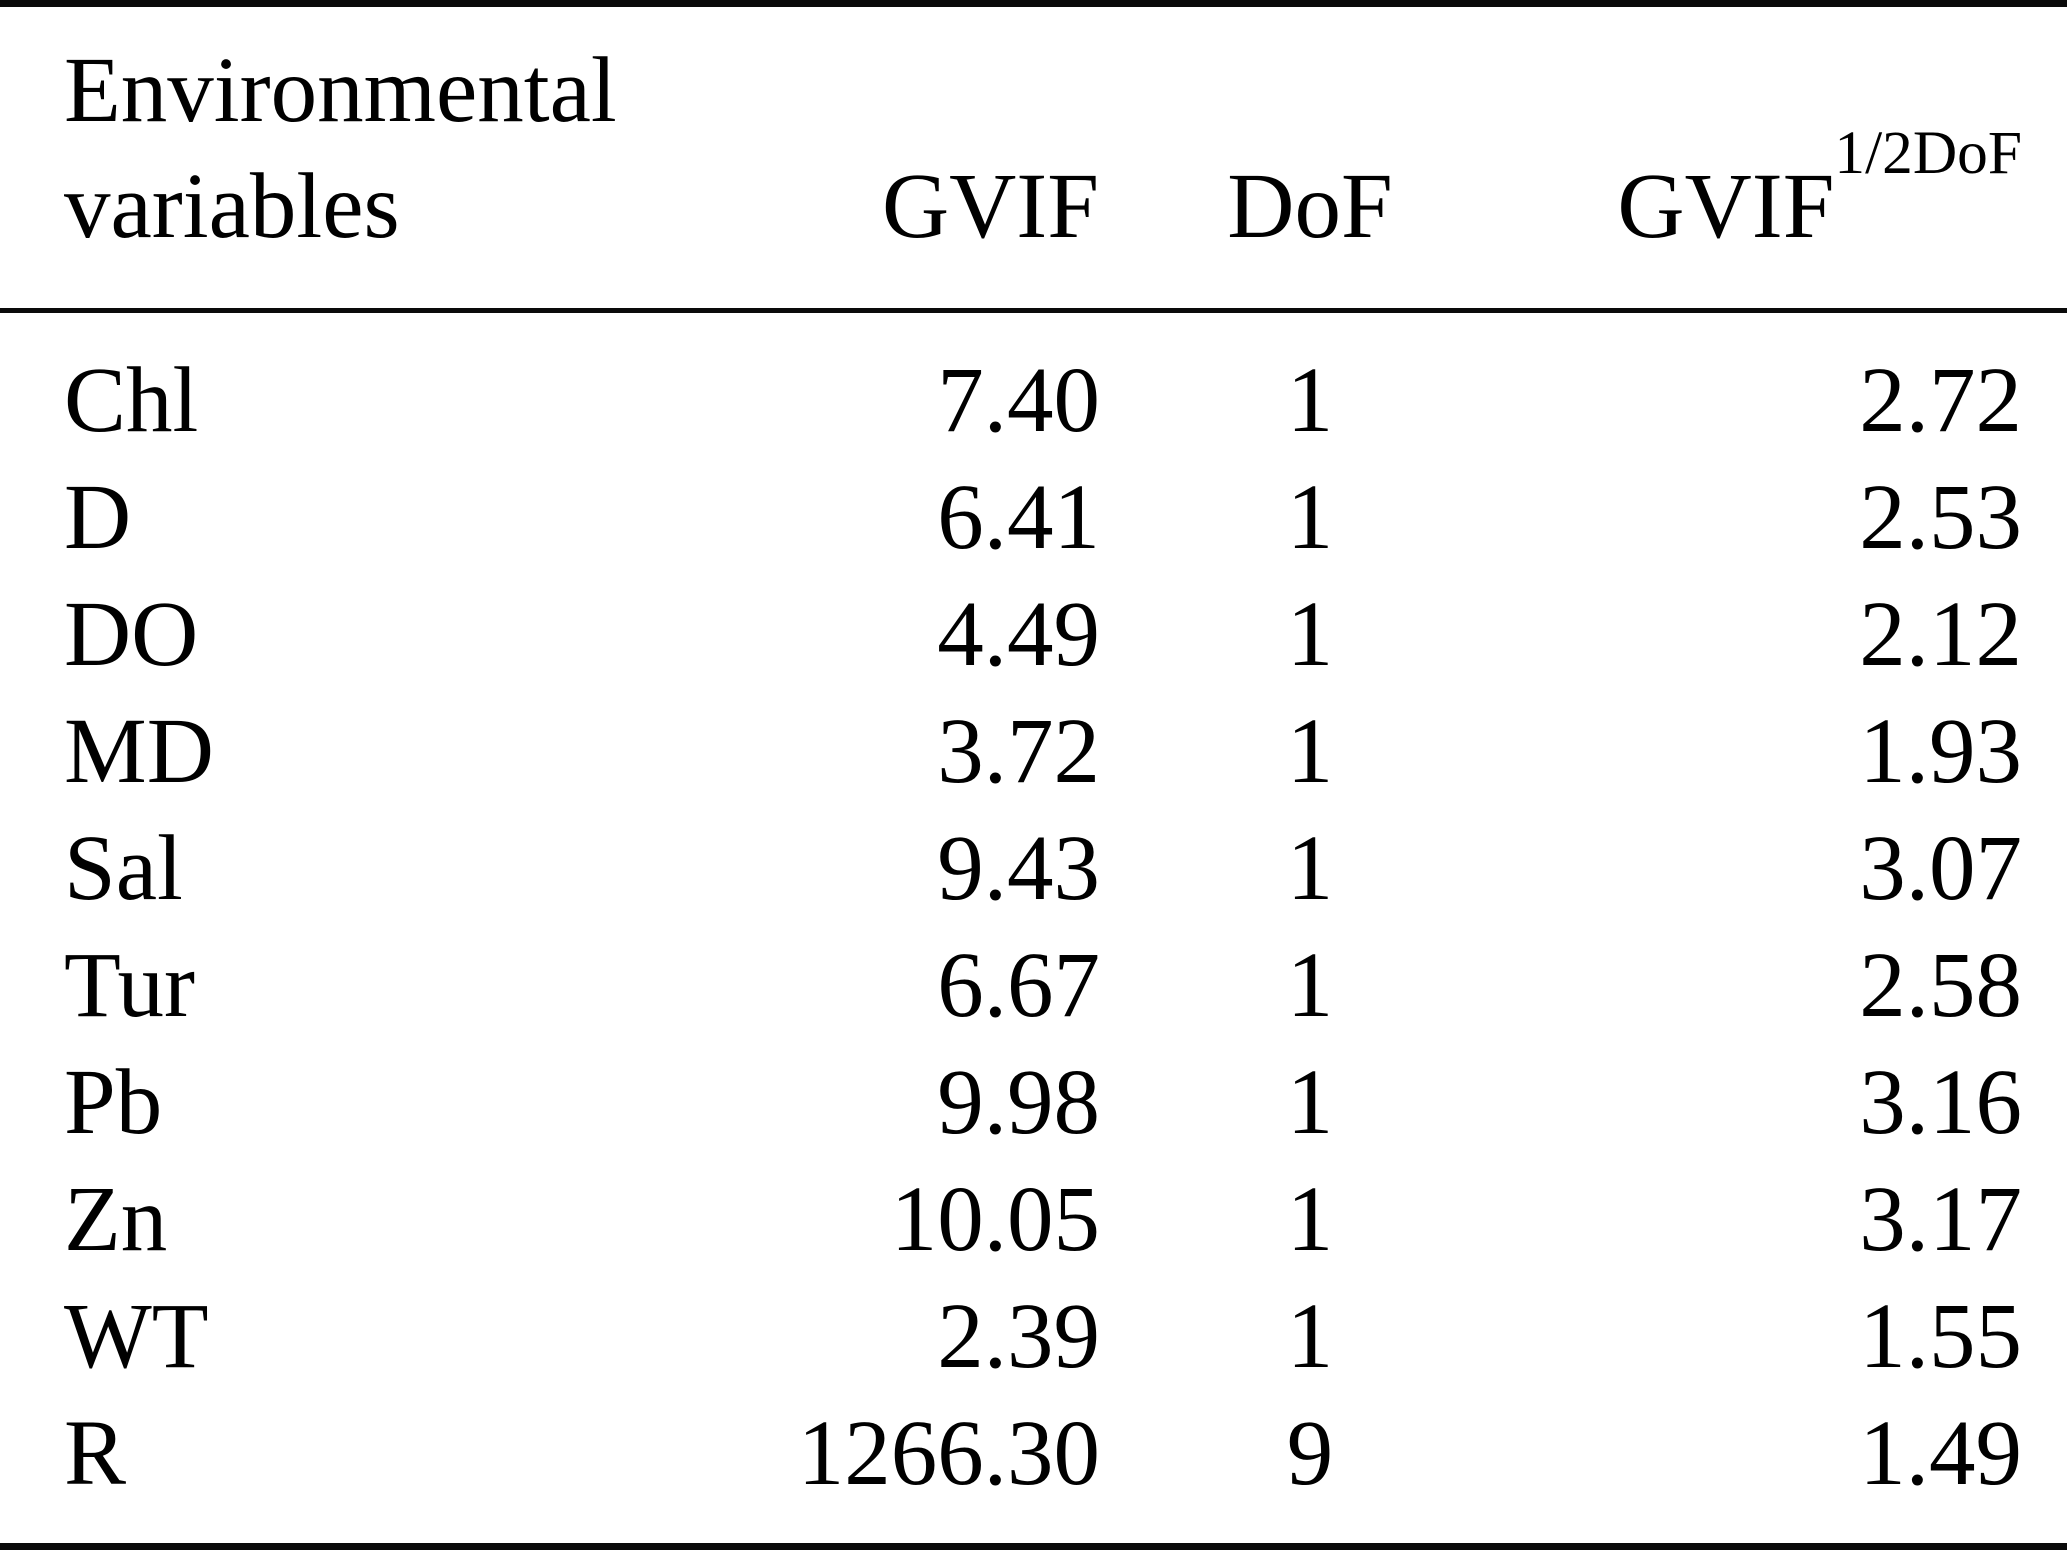  Describe the element at coordinates (1726, 207) in the screenshot. I see `header-gvif-adjusted-base: GVIF` at that location.